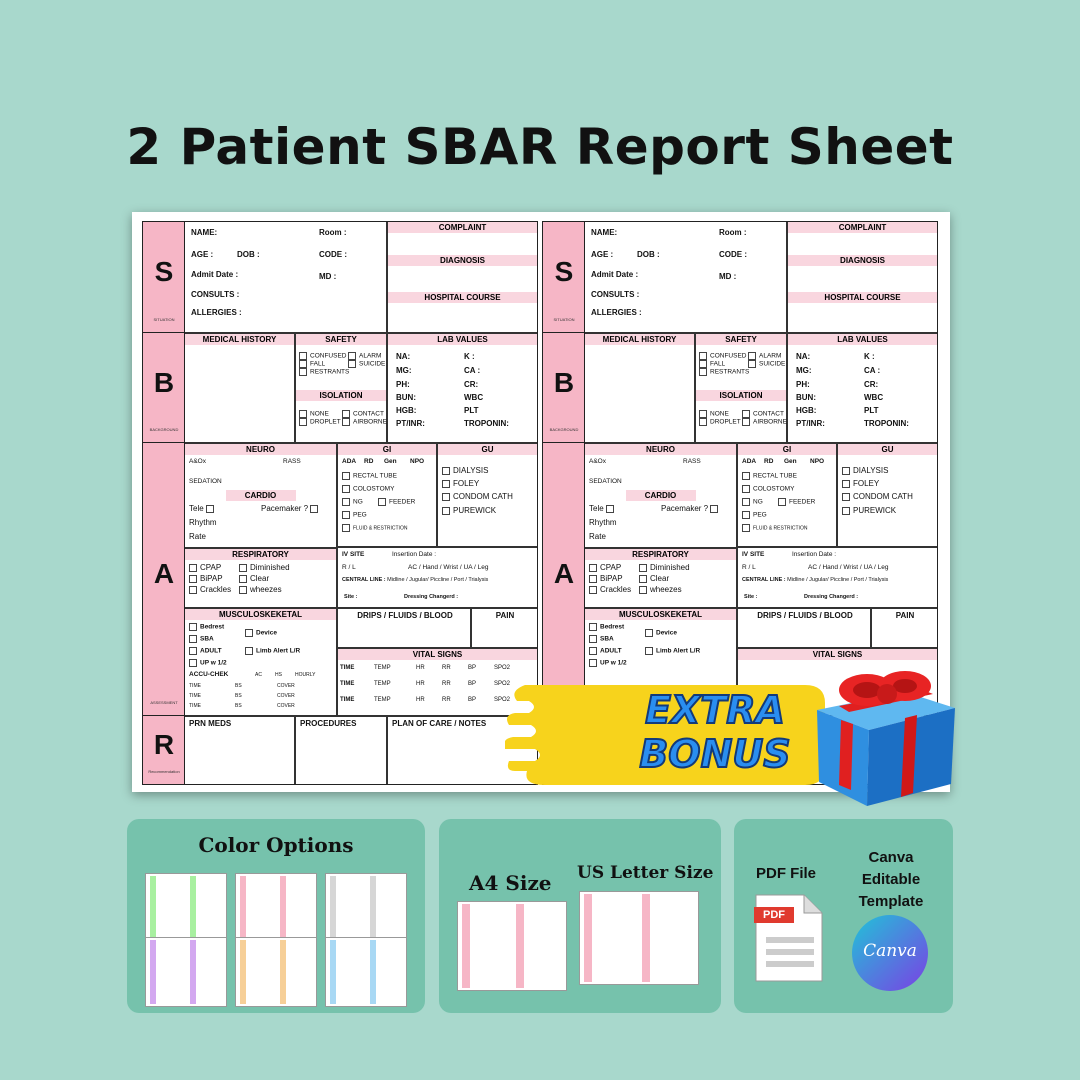 The width and height of the screenshot is (1080, 1080). I want to click on medical-history-panel: MEDICAL HISTORY, so click(240, 388).